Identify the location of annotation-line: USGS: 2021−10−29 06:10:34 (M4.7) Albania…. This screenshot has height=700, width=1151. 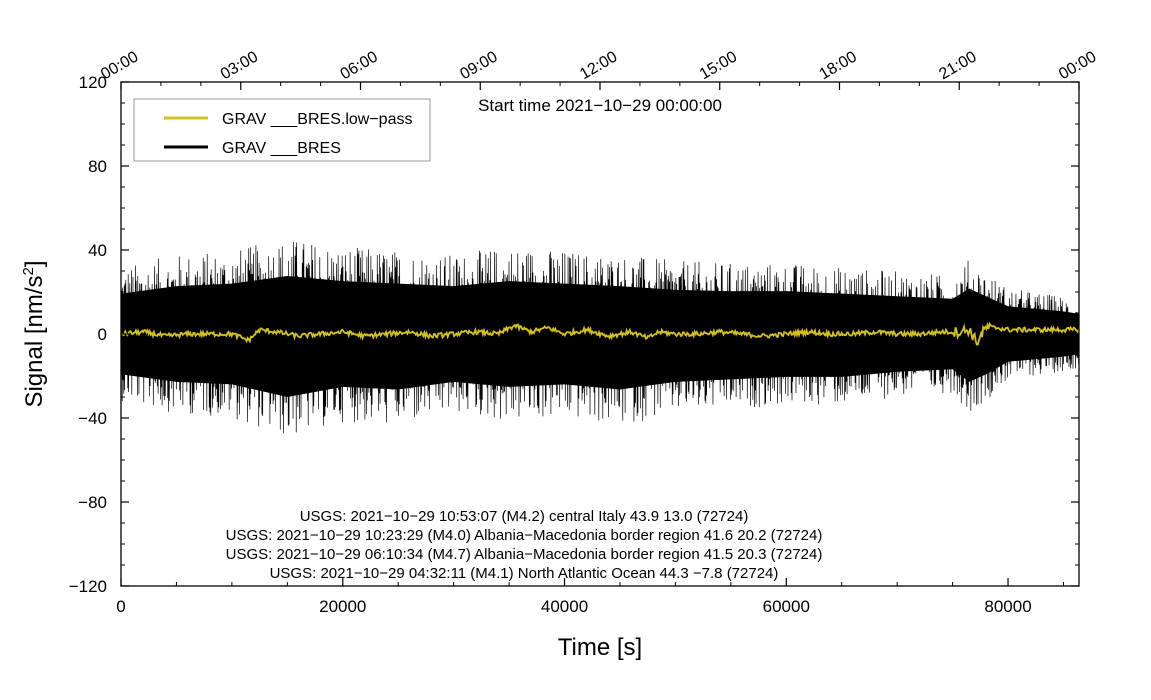
(524, 554).